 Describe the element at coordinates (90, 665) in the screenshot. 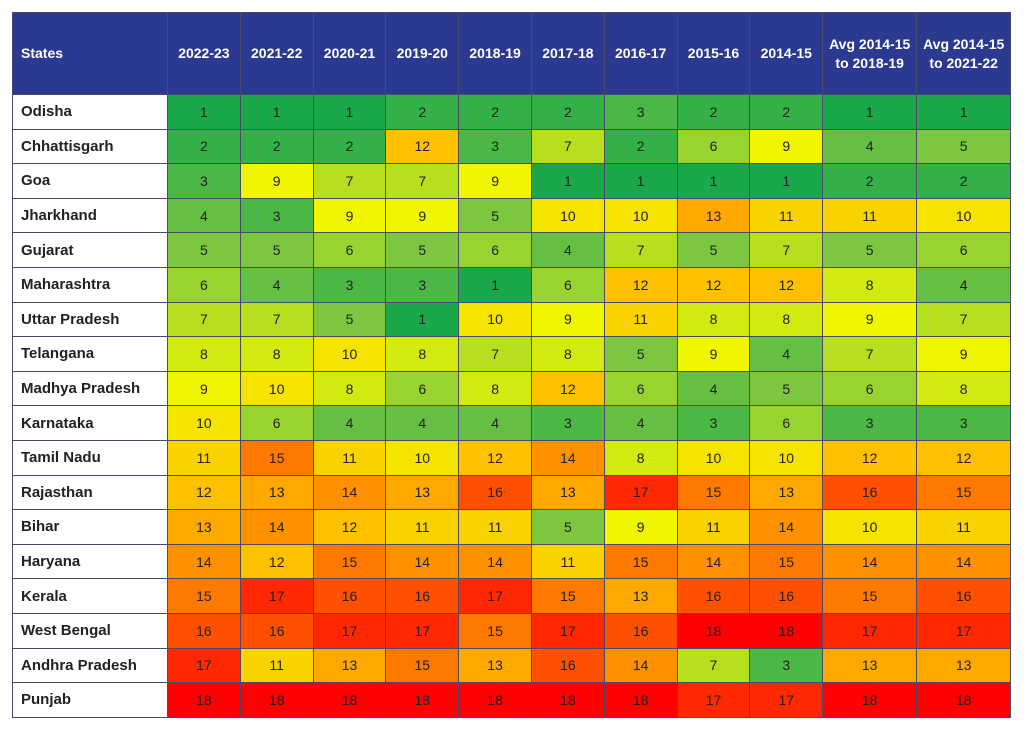

I see `state-name: Andhra Pradesh` at that location.